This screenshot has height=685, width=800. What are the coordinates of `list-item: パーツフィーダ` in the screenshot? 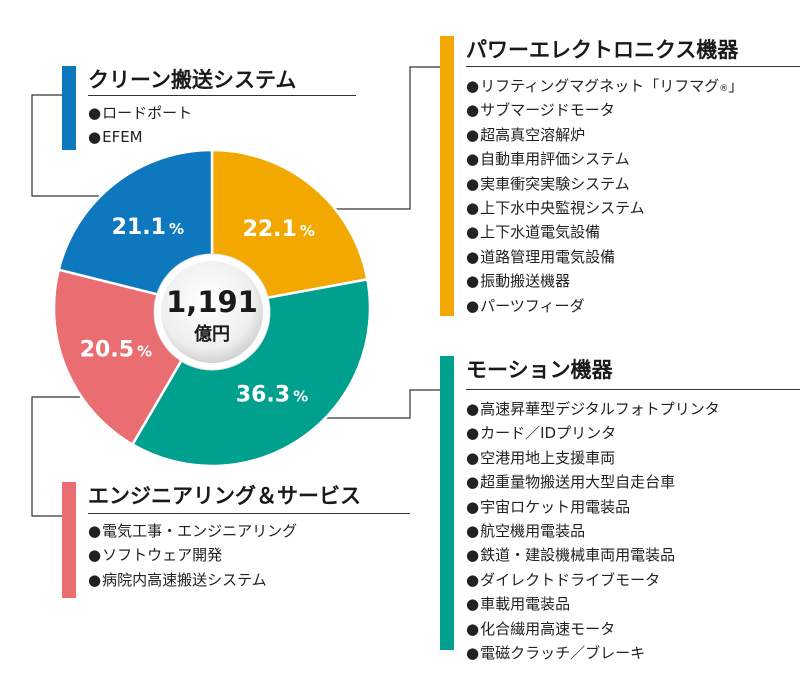 It's located at (604, 306).